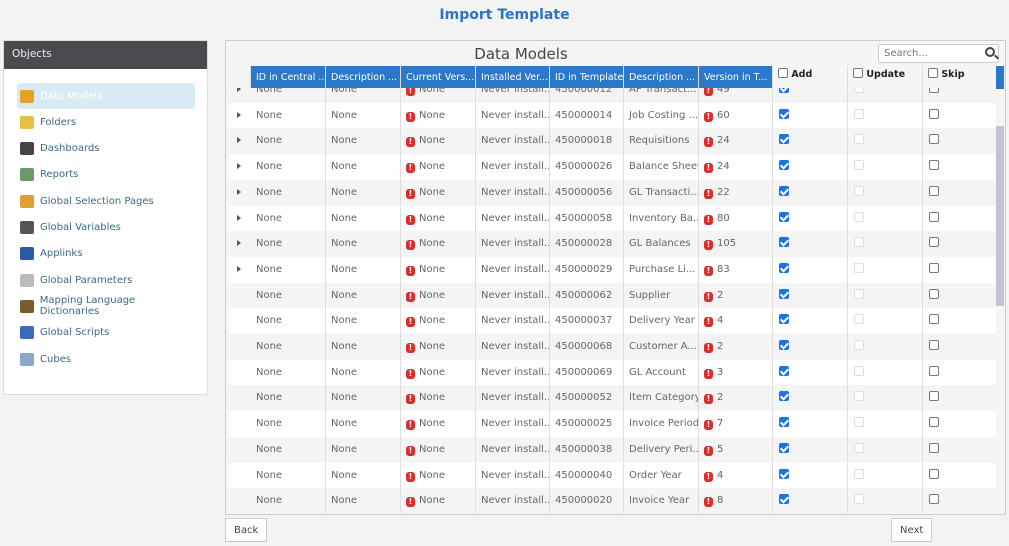 This screenshot has height=546, width=1009. I want to click on sidebar-item-global-variables: Global Variables, so click(106, 228).